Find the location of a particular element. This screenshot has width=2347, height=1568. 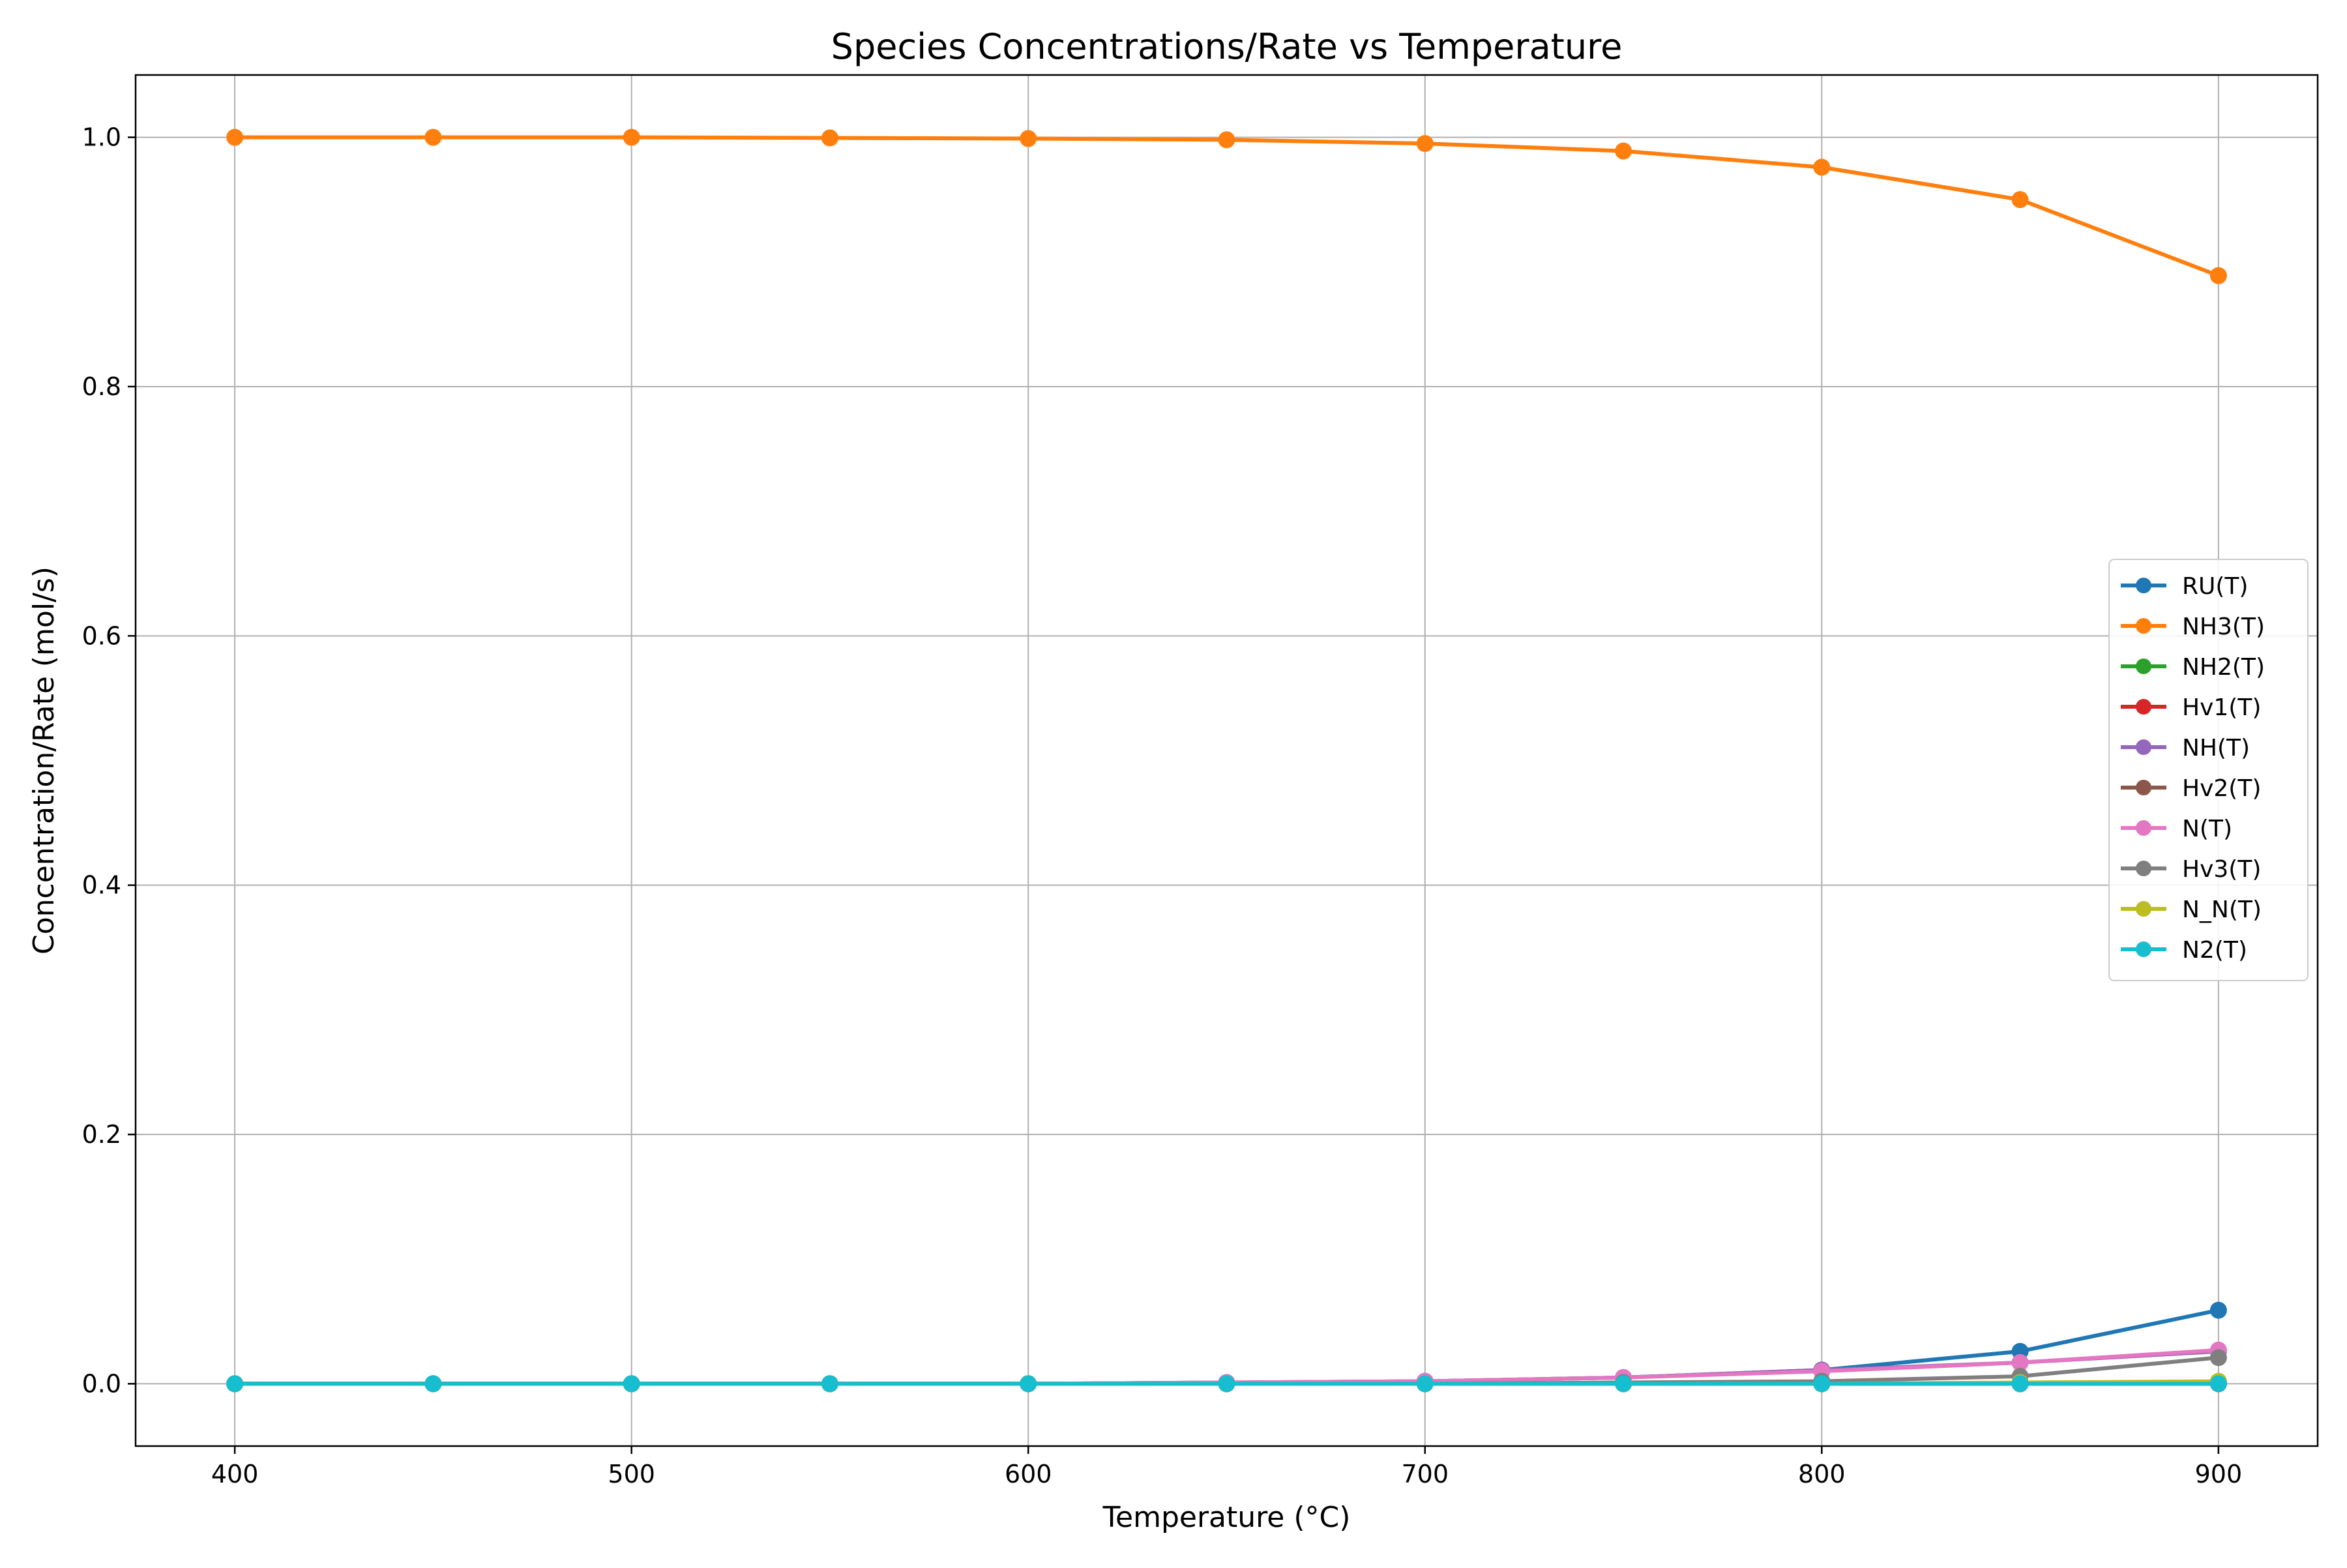

legend-label: NH(T) is located at coordinates (2216, 749).